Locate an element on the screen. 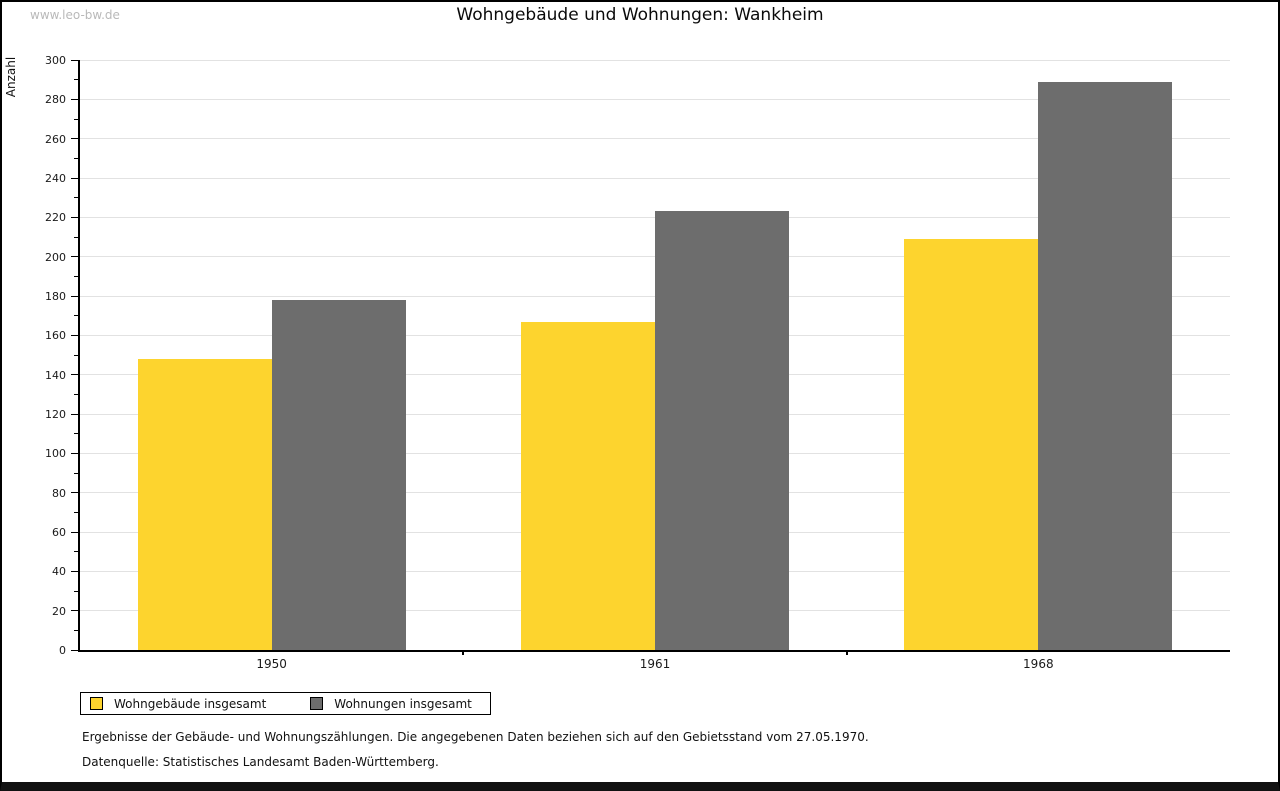  bar-wohnungen-1961 is located at coordinates (722, 430).